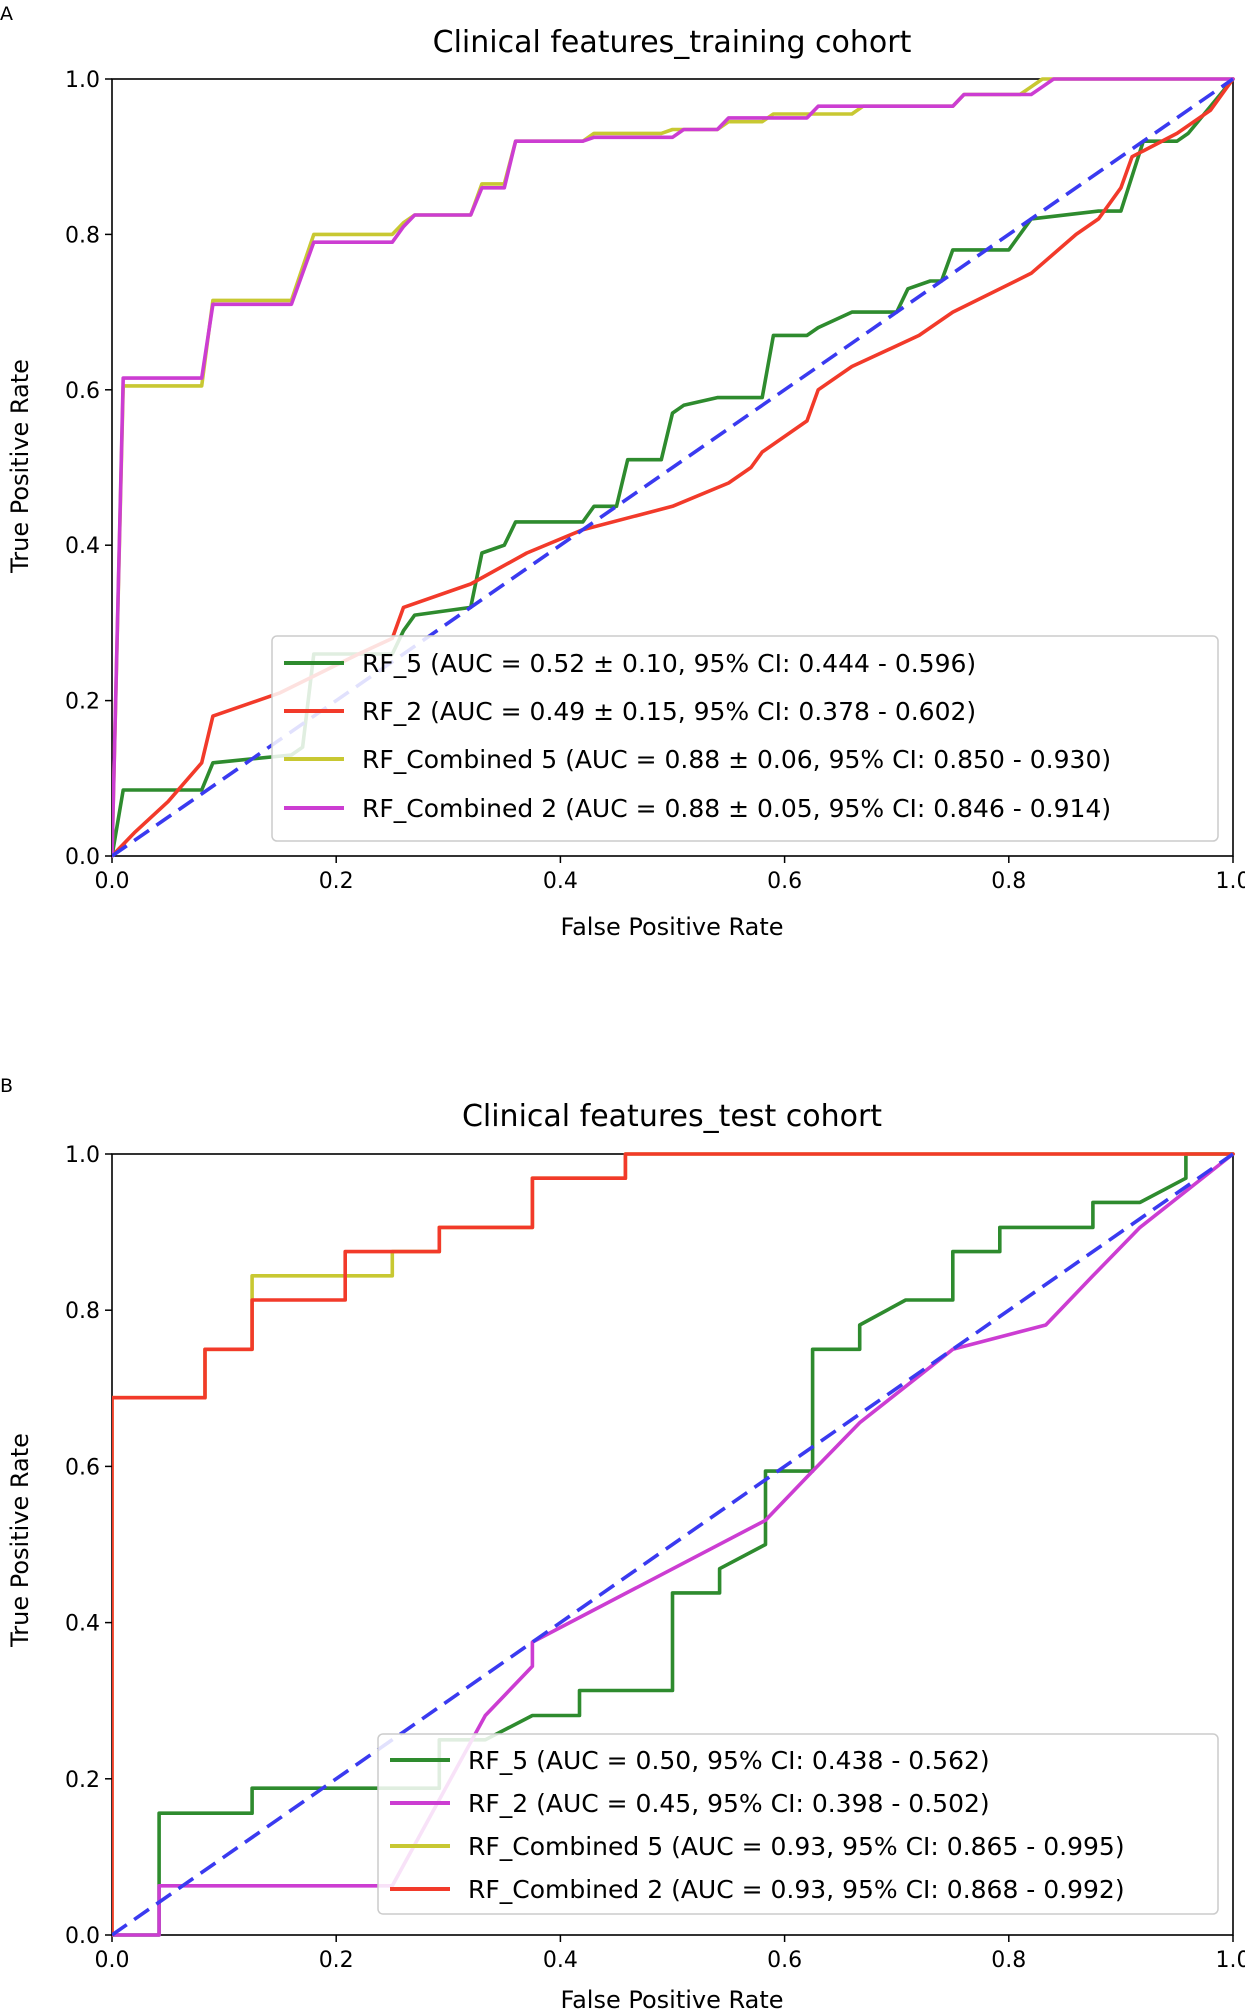 The width and height of the screenshot is (1245, 2016). Describe the element at coordinates (6, 14) in the screenshot. I see `panel-letter: A` at that location.